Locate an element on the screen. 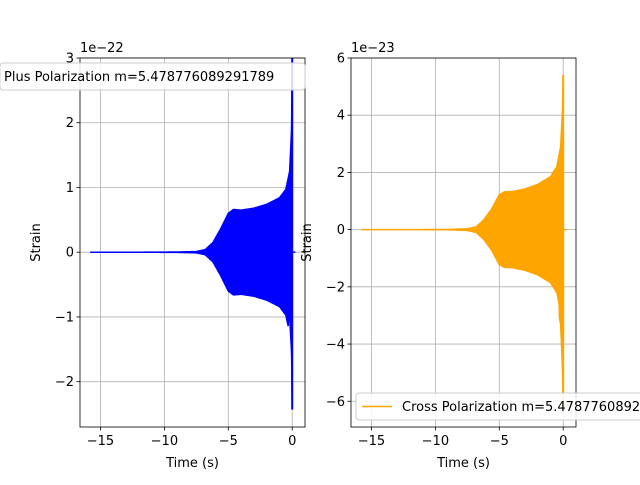 This screenshot has width=640, height=485. legend-label: Plus Polarization m=5.478776089291789 is located at coordinates (139, 77).